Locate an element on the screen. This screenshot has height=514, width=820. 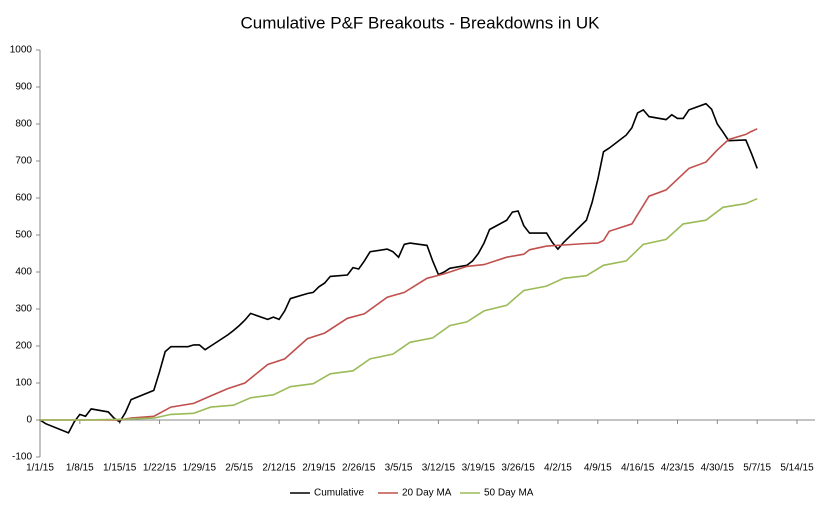
y-tick-label: 800 is located at coordinates (23, 124).